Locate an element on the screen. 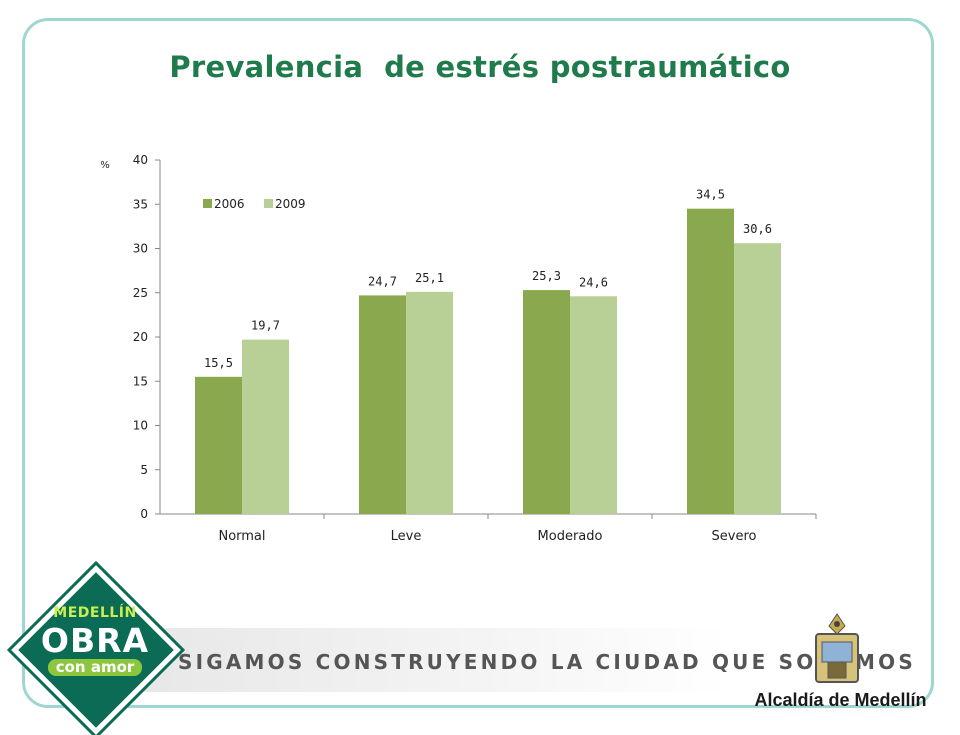 This screenshot has width=960, height=735. x-tick-label: Leve is located at coordinates (406, 536).